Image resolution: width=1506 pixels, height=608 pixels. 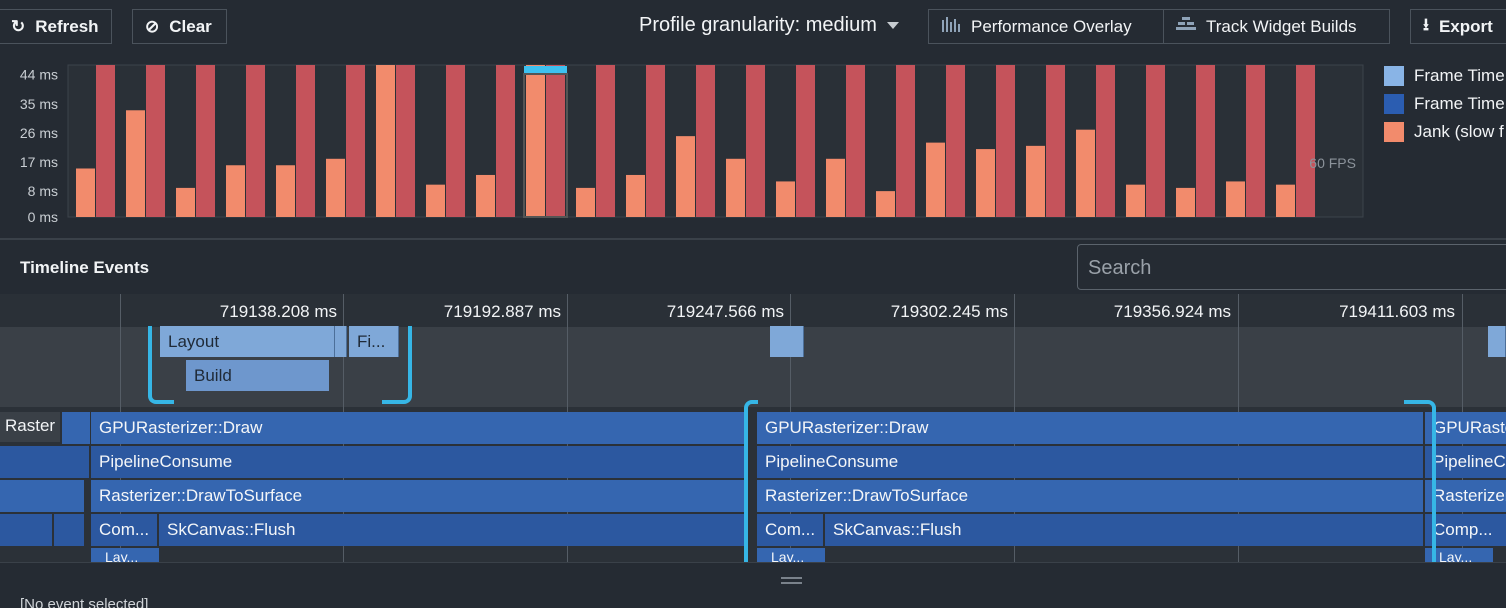 What do you see at coordinates (1051, 26) in the screenshot?
I see `performance-overlay-label: Performance Overlay` at bounding box center [1051, 26].